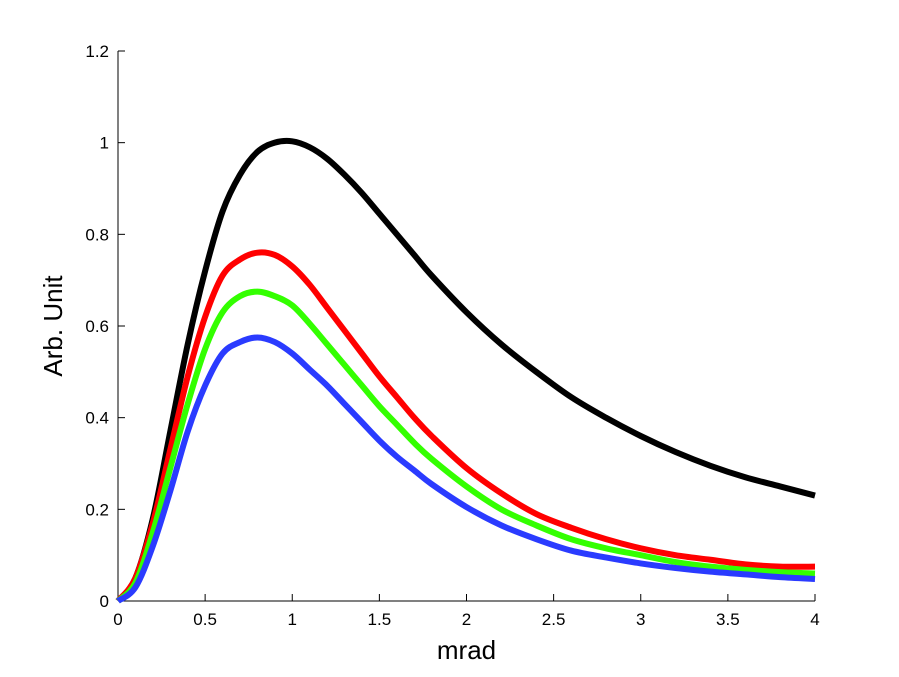 The image size is (899, 677). Describe the element at coordinates (97, 51) in the screenshot. I see `y-tick-label: 1.2` at that location.